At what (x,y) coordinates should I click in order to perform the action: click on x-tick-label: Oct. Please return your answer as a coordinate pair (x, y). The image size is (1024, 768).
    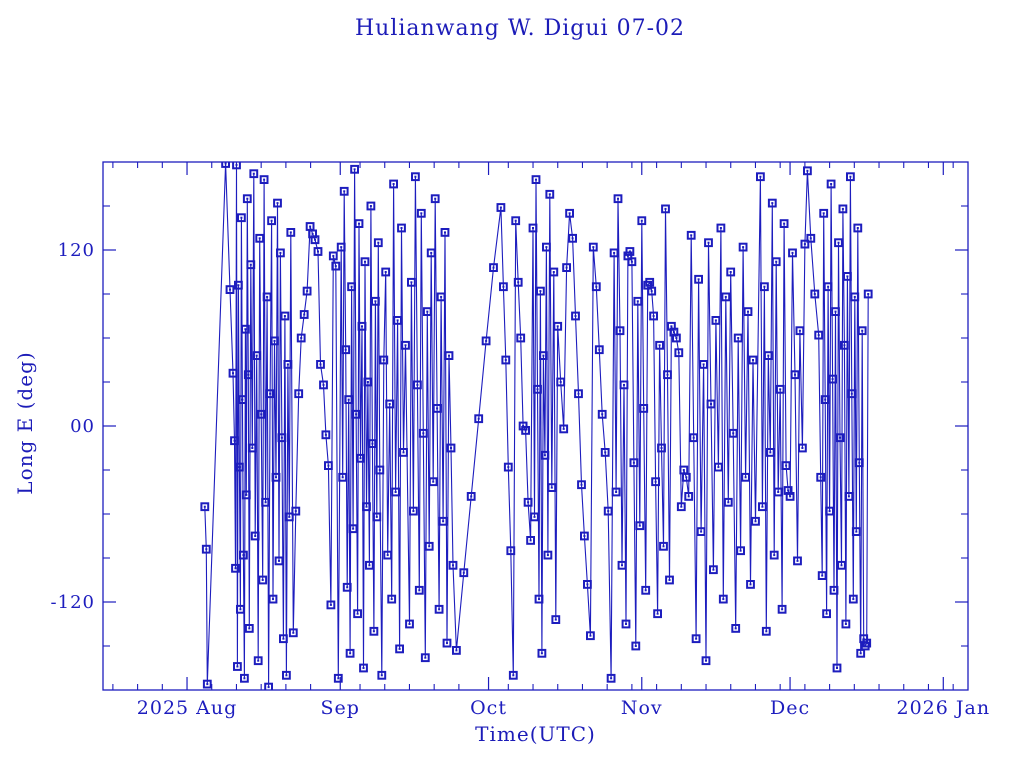
    Looking at the image, I should click on (488, 708).